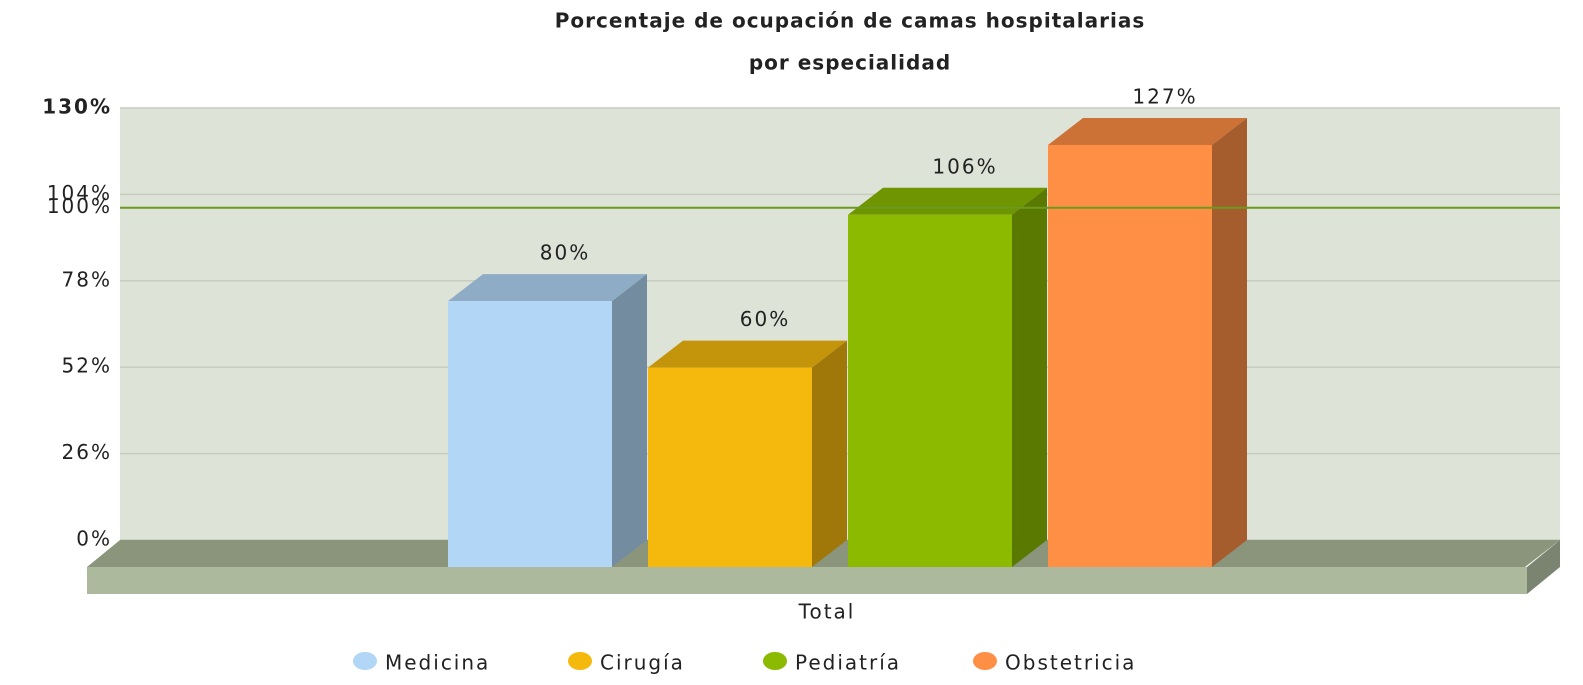 This screenshot has height=685, width=1583. I want to click on floor-side, so click(1543, 567).